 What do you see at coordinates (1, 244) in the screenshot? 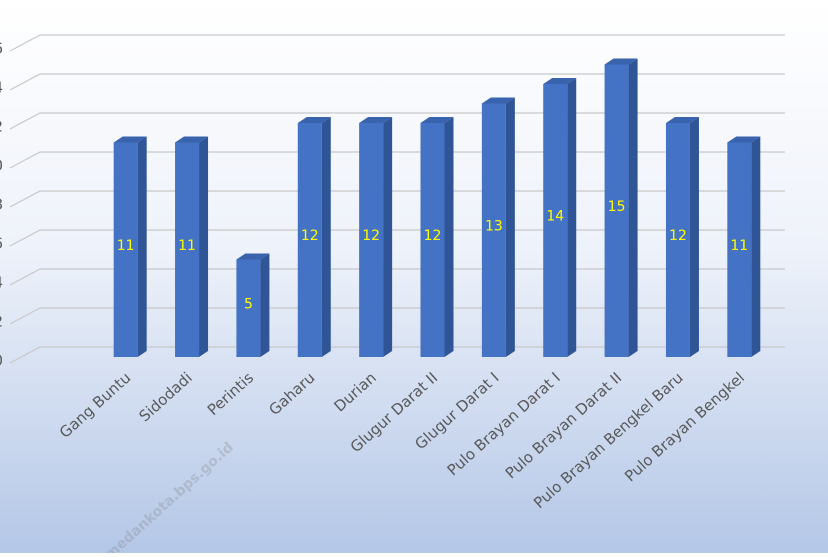
I see `y-tick-label: 6` at bounding box center [1, 244].